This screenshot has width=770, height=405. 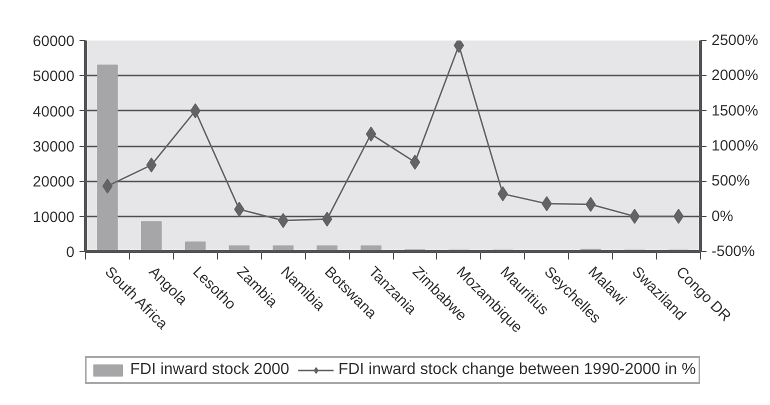 I want to click on y2-tick-label: 1500%, so click(x=735, y=111).